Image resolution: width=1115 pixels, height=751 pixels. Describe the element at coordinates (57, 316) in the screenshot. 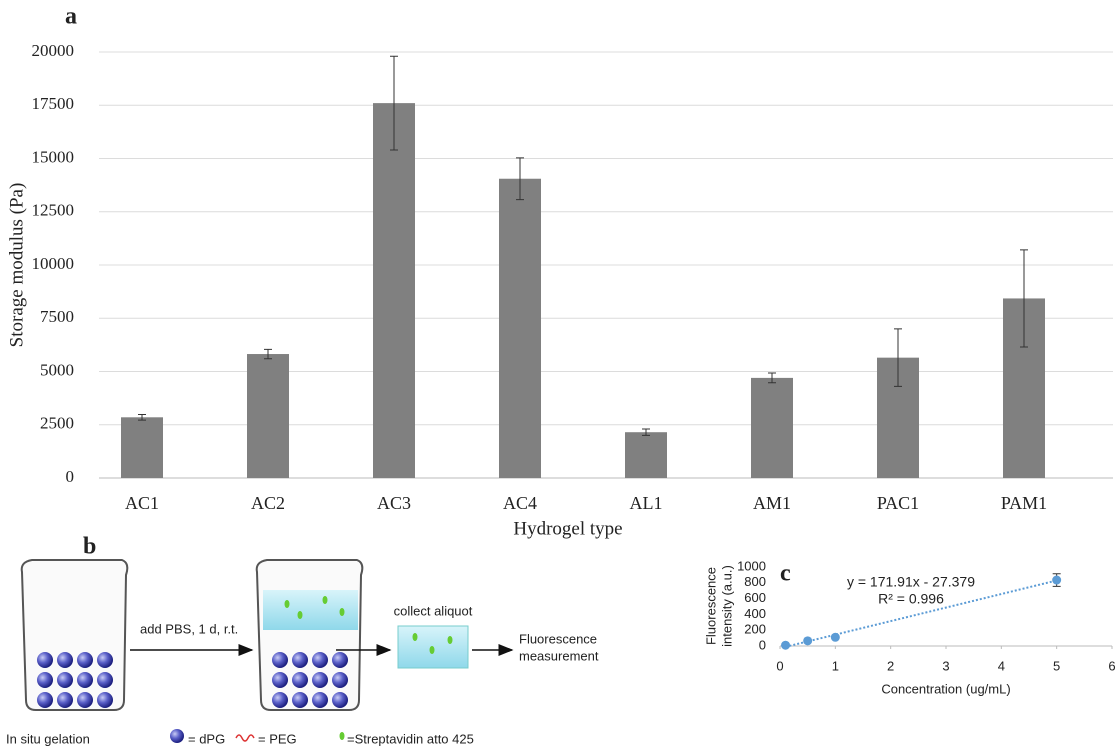

I see `y-tick-label: 7500` at that location.